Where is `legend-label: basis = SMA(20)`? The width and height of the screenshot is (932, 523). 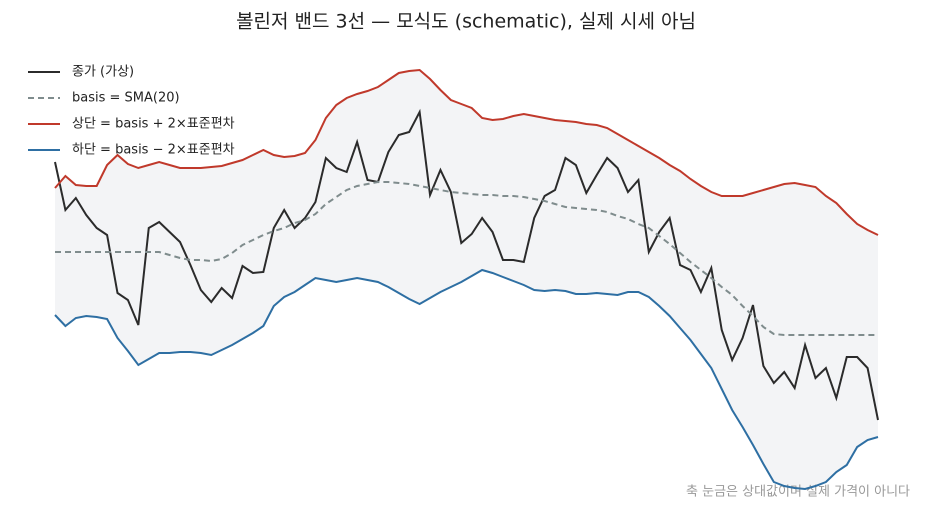 legend-label: basis = SMA(20) is located at coordinates (126, 98).